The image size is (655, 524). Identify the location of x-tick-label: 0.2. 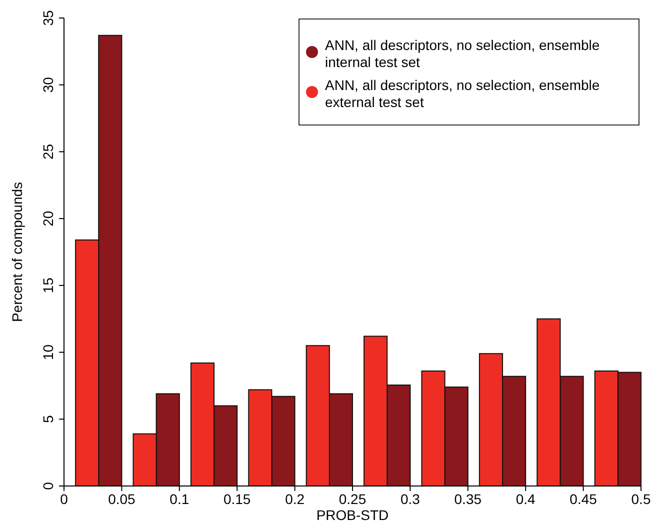
(295, 499).